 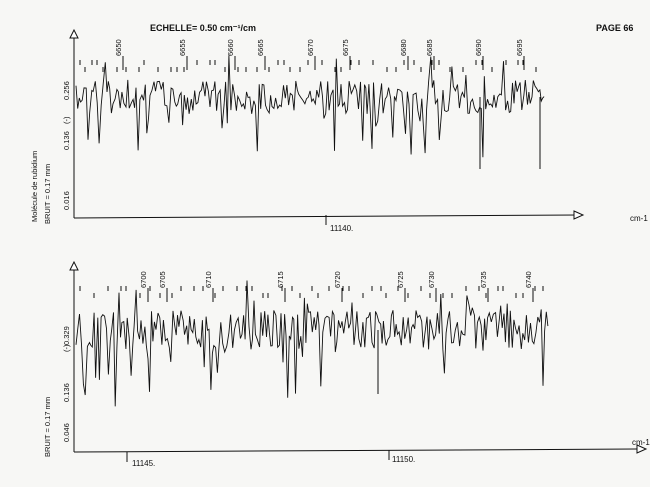 What do you see at coordinates (208, 279) in the screenshot?
I see `line-number-label: 6710` at bounding box center [208, 279].